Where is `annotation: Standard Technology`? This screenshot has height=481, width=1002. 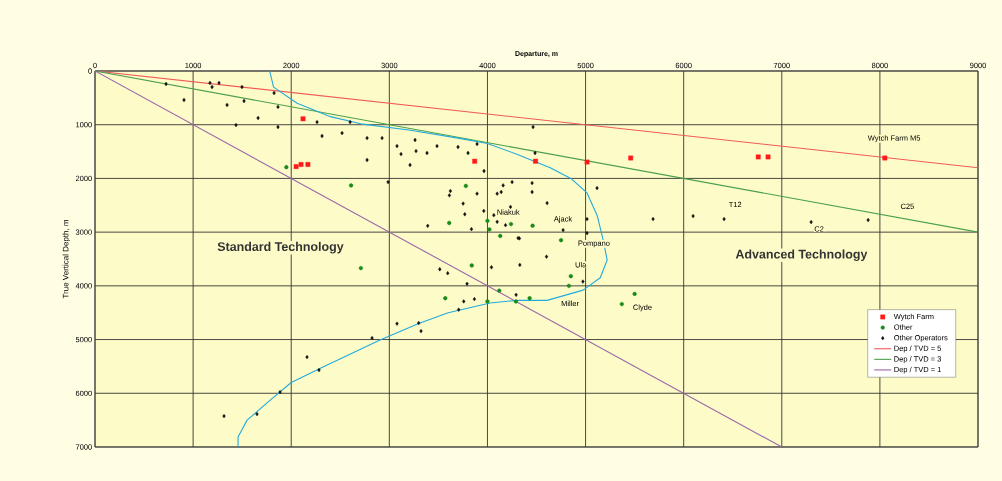
annotation: Standard Technology is located at coordinates (280, 247).